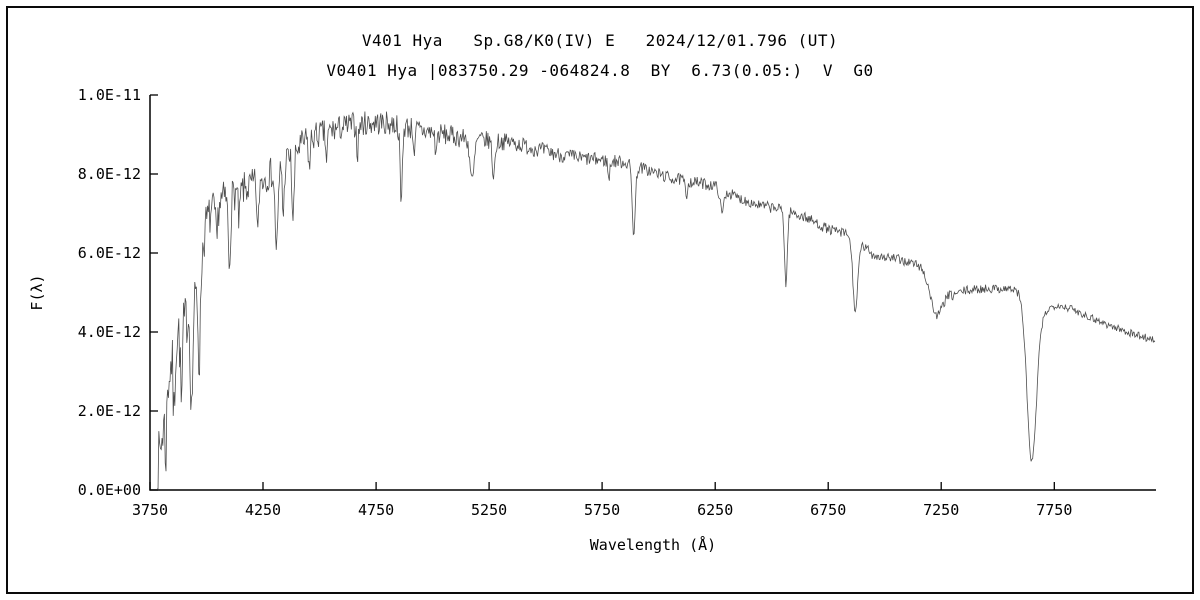 Image resolution: width=1200 pixels, height=600 pixels. What do you see at coordinates (109, 490) in the screenshot?
I see `y-tick-label: 0.0E+00` at bounding box center [109, 490].